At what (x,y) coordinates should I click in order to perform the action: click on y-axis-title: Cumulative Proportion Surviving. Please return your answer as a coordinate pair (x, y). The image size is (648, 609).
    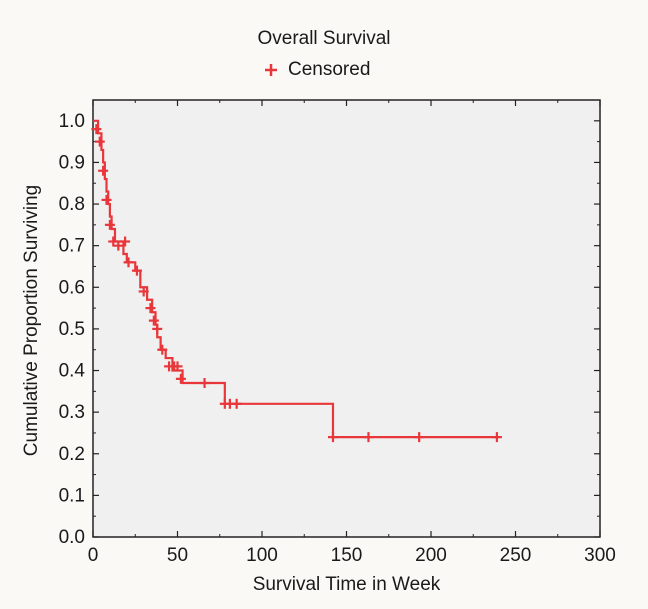
    Looking at the image, I should click on (31, 320).